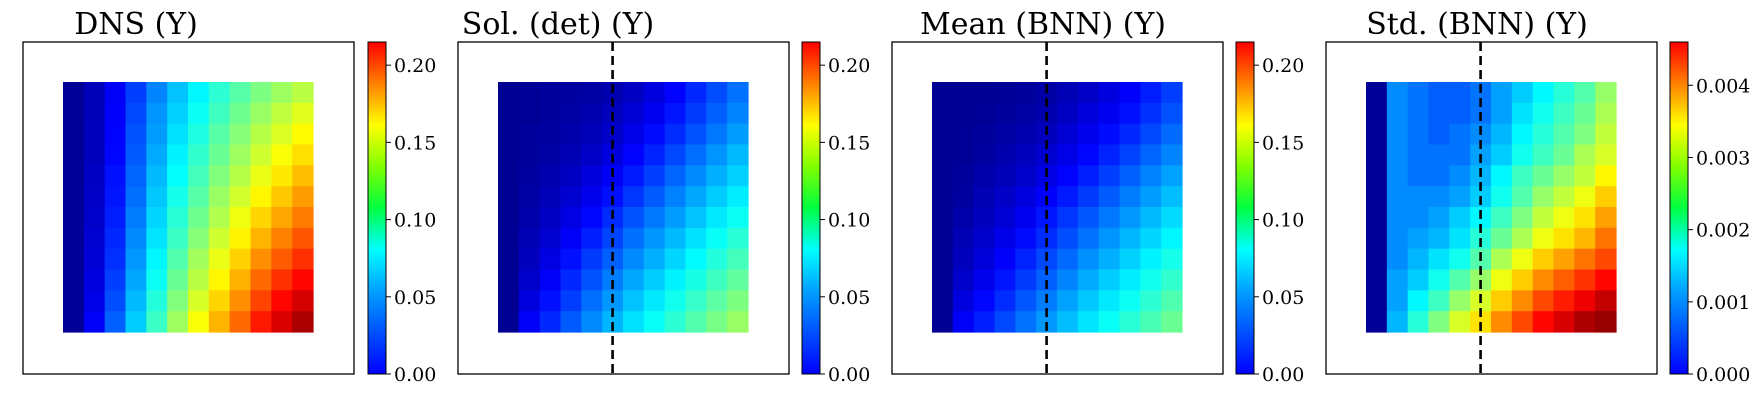  I want to click on panel-title: Sol. (det) (Y), so click(558, 24).